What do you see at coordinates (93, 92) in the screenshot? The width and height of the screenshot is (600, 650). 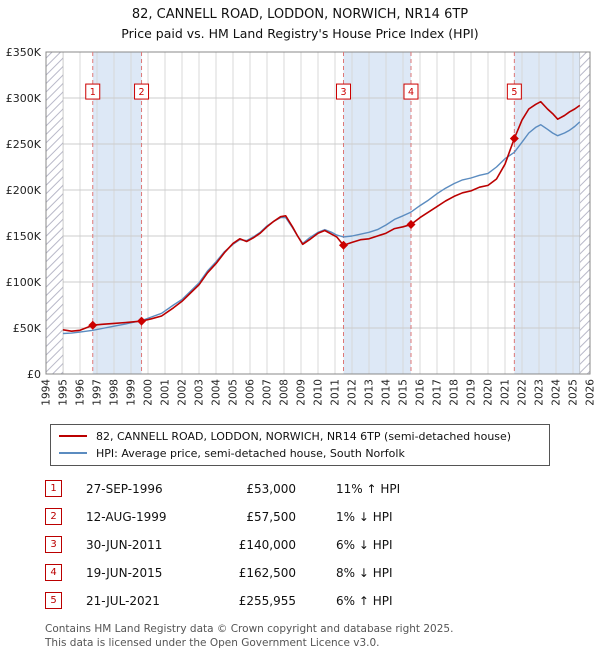 I see `svg-text: 1` at bounding box center [93, 92].